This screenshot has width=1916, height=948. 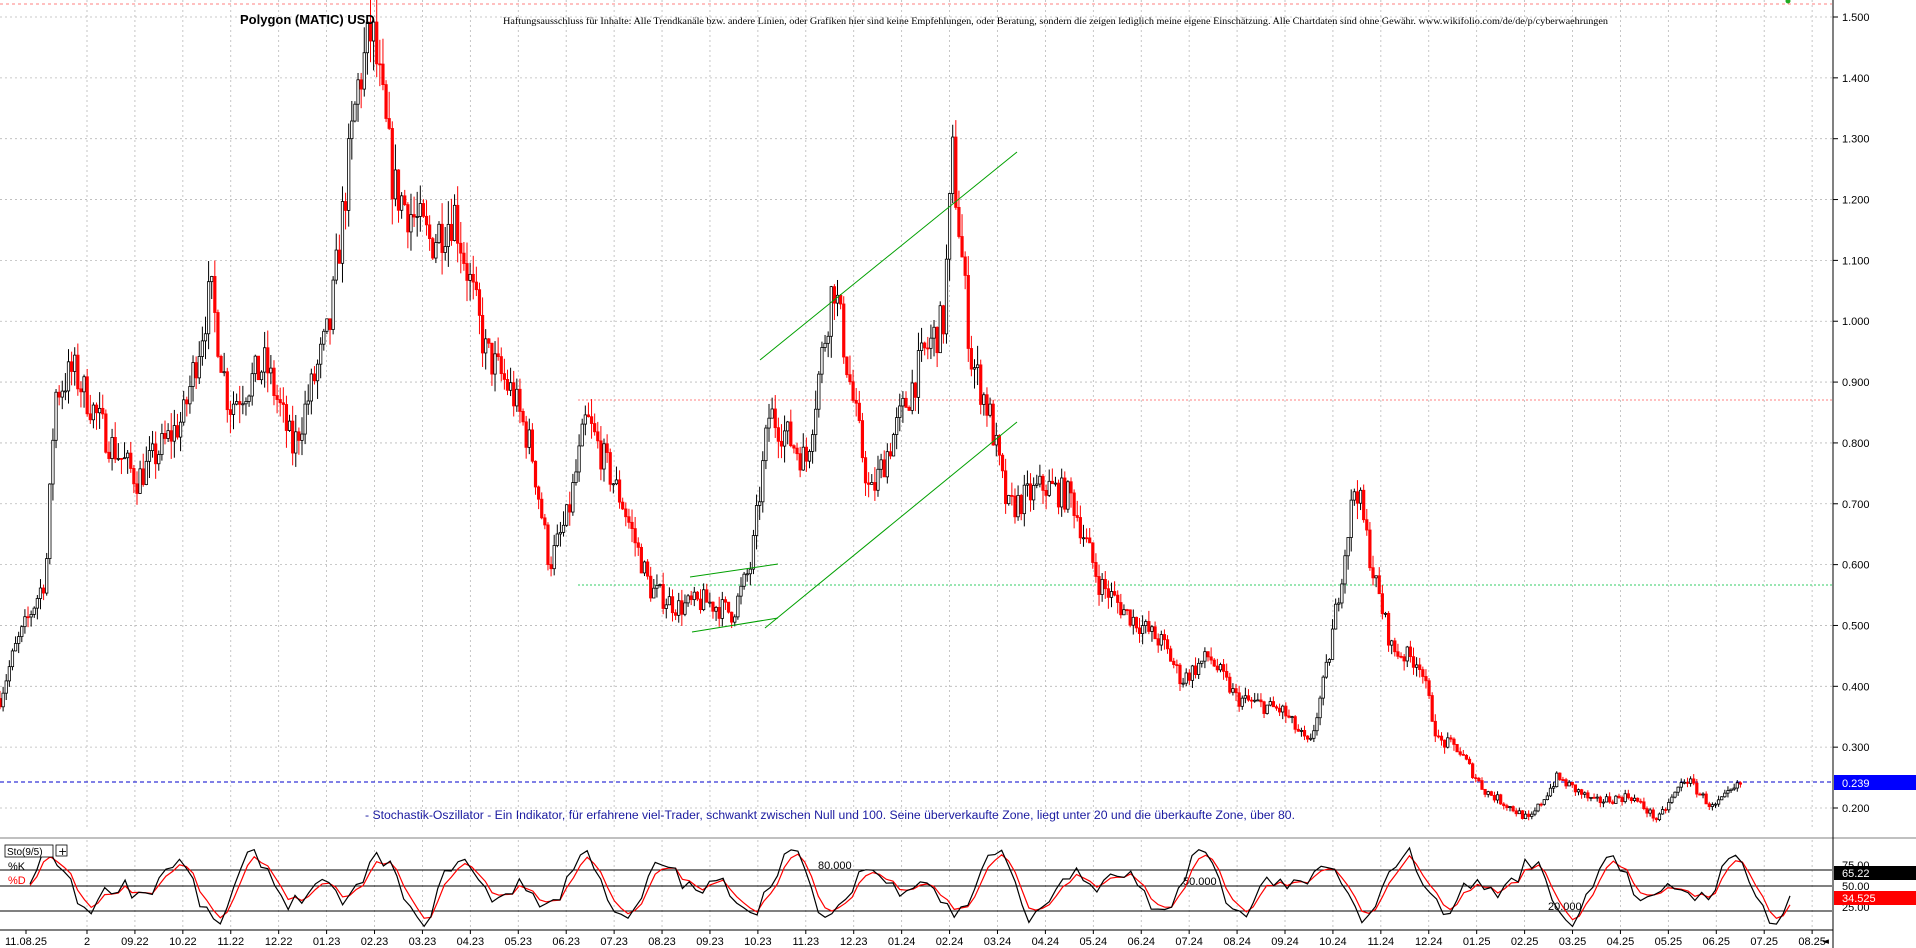 I want to click on sto-level-label: 20.000, so click(x=1565, y=907).